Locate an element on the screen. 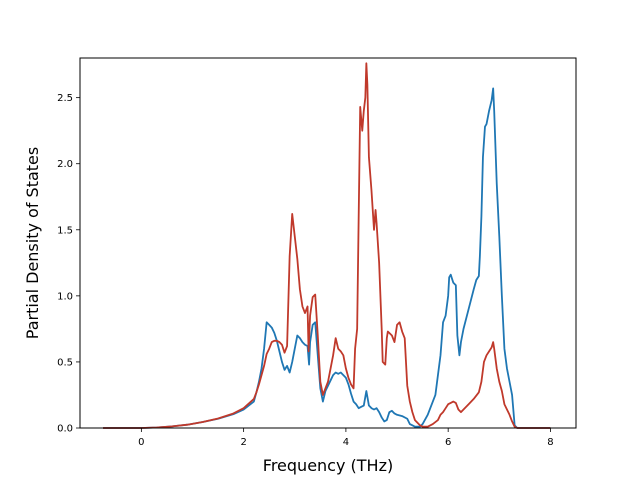  x-axis-ticks: 0 2 4 6 8 is located at coordinates (346, 438).